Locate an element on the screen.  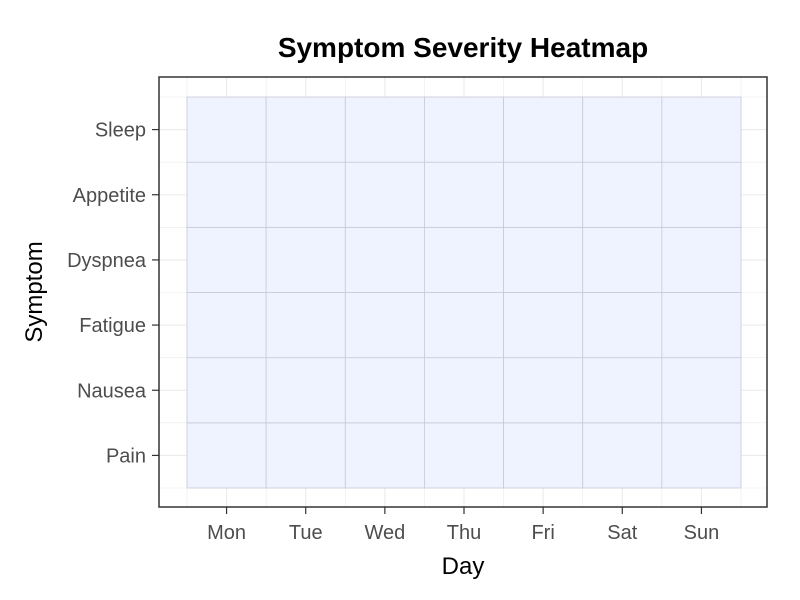
heatmap-cell-mon-dyspnea is located at coordinates (226, 259).